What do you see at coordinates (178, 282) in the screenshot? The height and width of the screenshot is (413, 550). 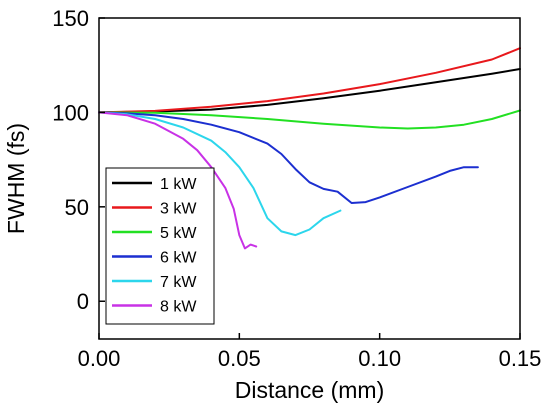 I see `legend-label: 7 kW` at bounding box center [178, 282].